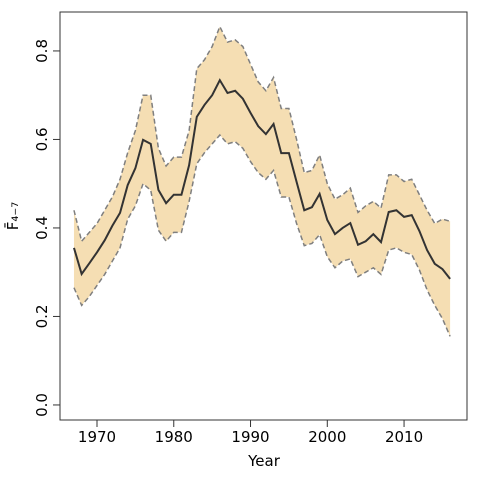 This screenshot has width=480, height=480. Describe the element at coordinates (250, 437) in the screenshot. I see `x-tick-label: 1990` at that location.